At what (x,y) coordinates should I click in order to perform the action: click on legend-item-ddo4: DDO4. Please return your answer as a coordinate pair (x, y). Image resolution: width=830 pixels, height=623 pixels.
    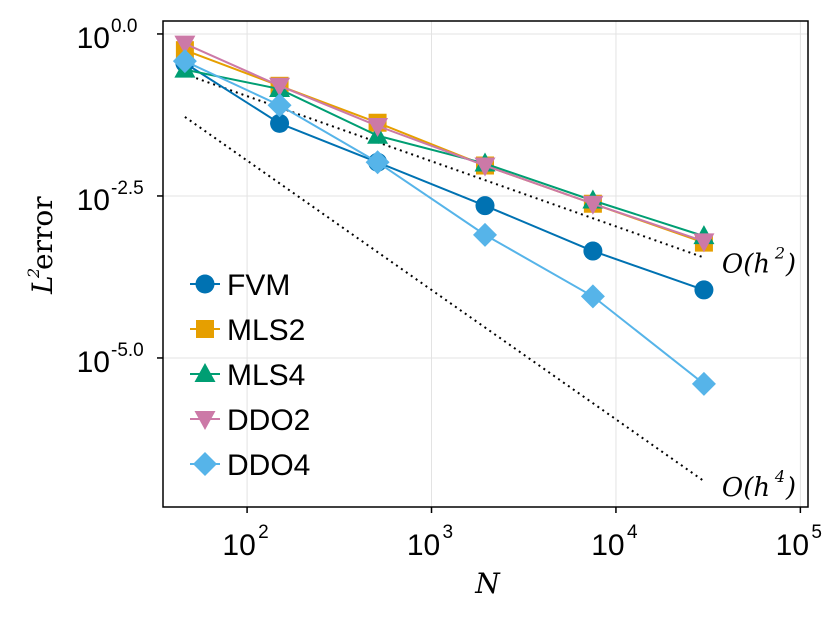
    Looking at the image, I should click on (250, 465).